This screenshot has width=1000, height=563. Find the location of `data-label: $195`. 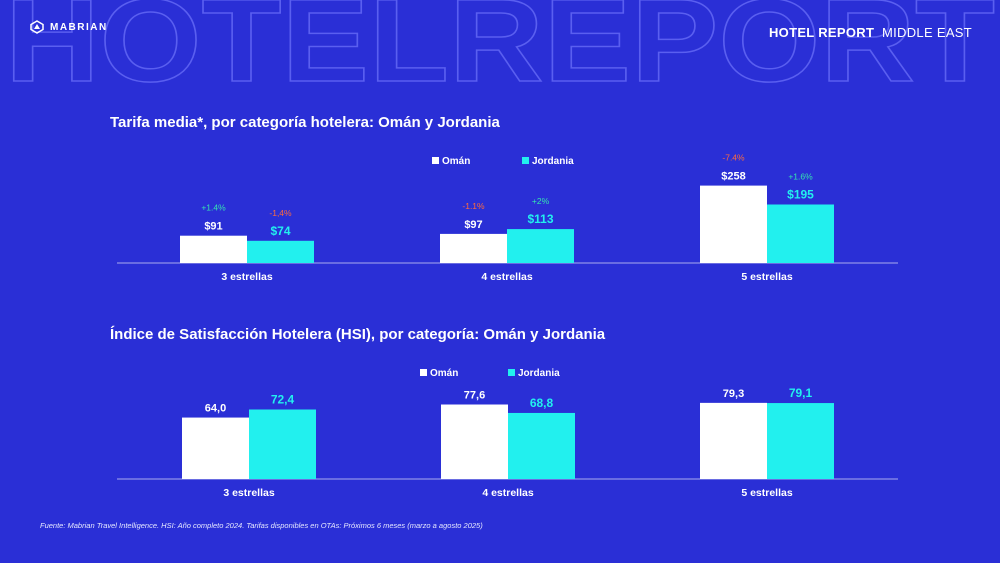

data-label: $195 is located at coordinates (800, 195).